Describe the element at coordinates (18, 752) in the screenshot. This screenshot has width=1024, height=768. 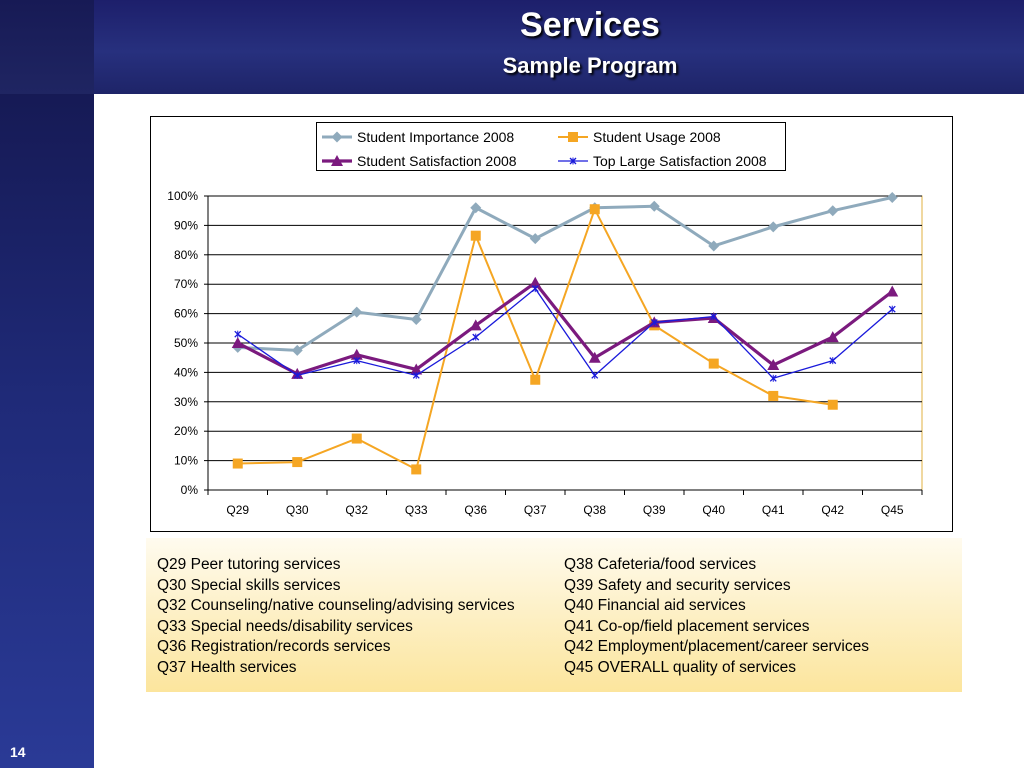
I see `page-number: 14` at that location.